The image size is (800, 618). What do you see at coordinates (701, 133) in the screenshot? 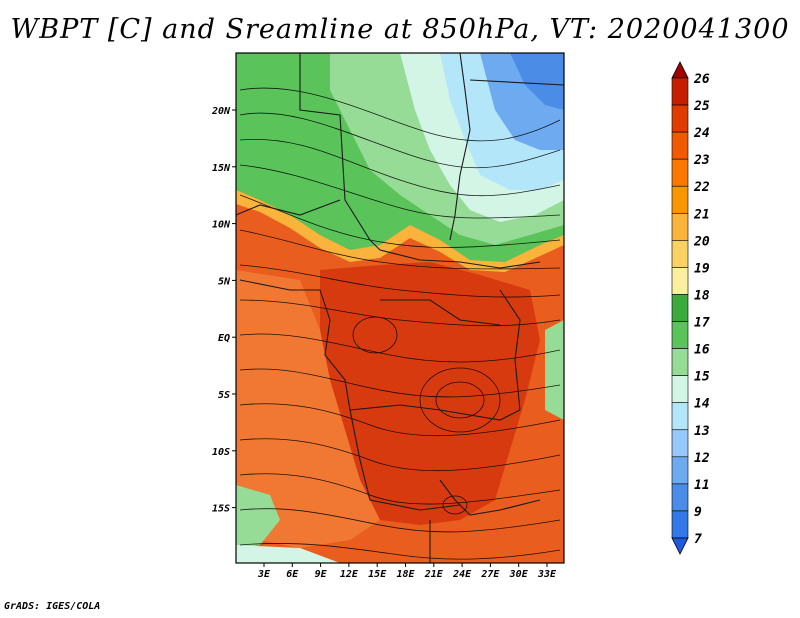
I see `colorbar-label: 24` at bounding box center [701, 133].